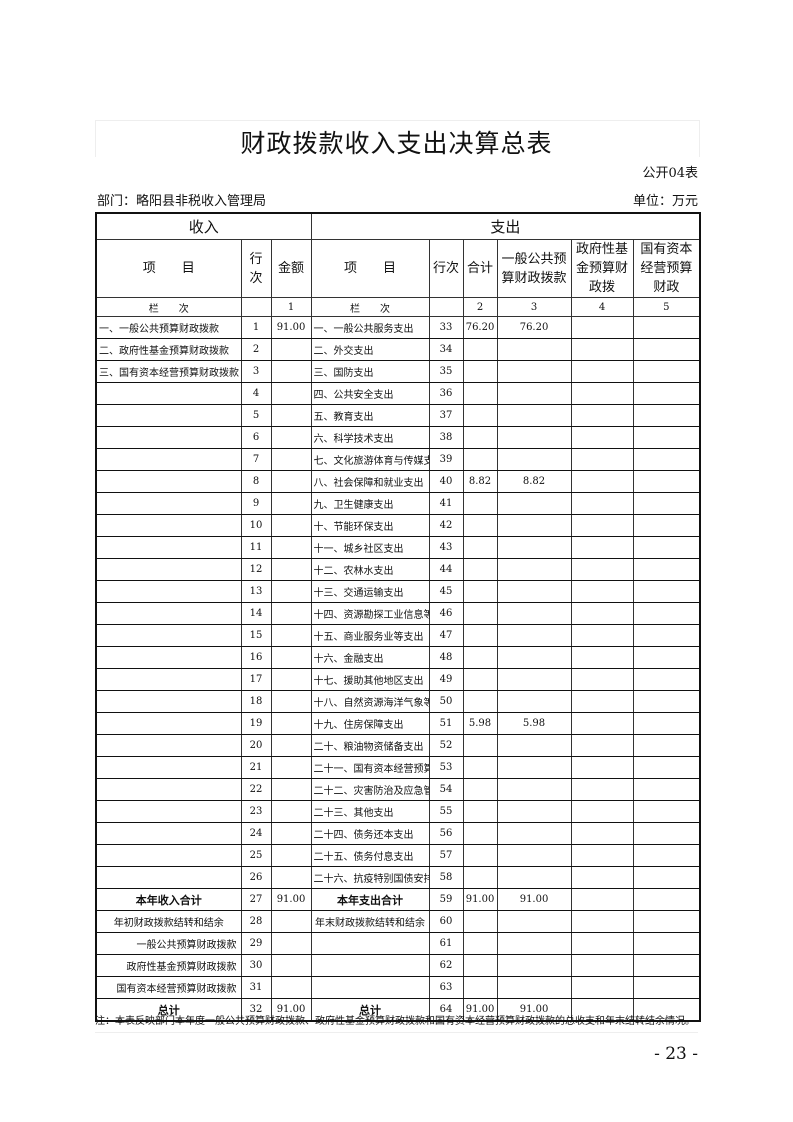  What do you see at coordinates (256, 943) in the screenshot?
I see `income-line-no-cell: 29` at bounding box center [256, 943].